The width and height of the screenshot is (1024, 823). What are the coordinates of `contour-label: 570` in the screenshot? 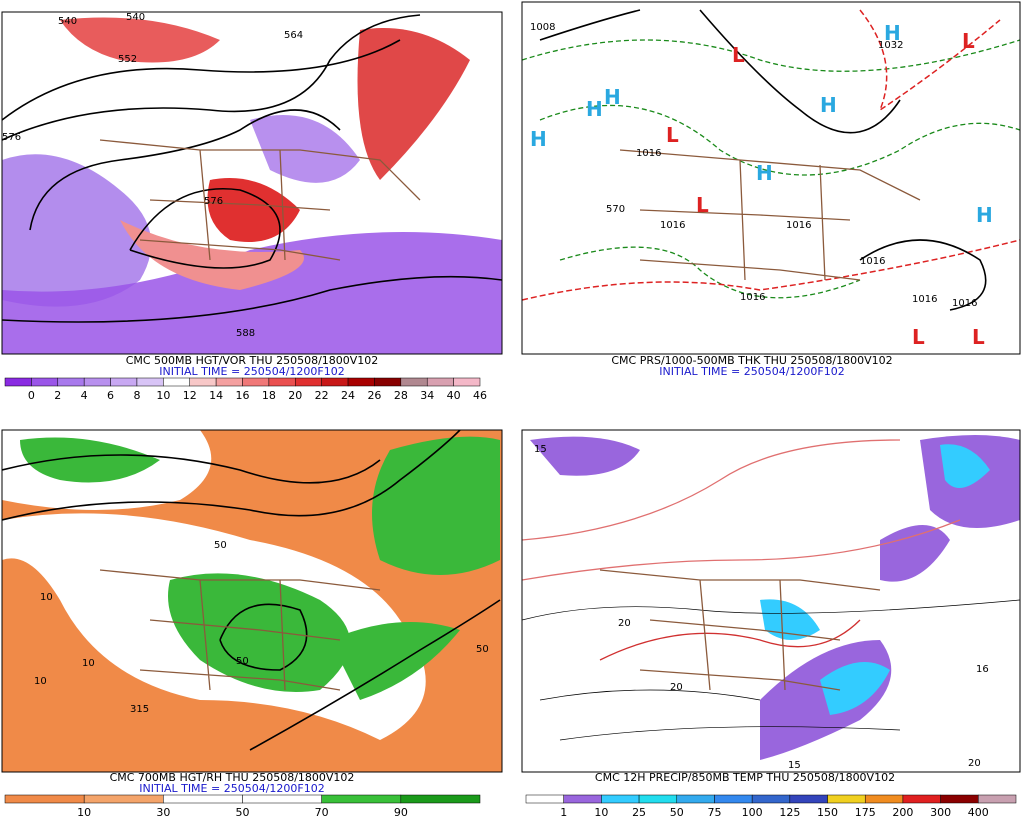 It's located at (615, 209).